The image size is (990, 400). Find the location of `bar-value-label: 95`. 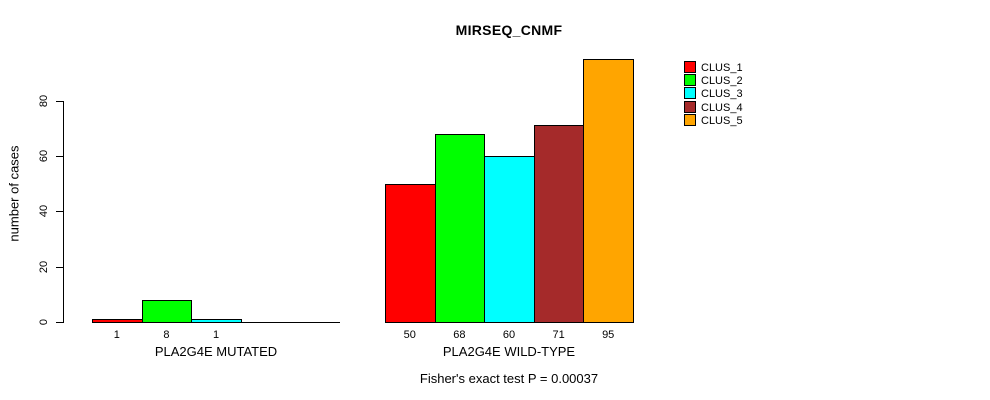

bar-value-label: 95 is located at coordinates (608, 335).